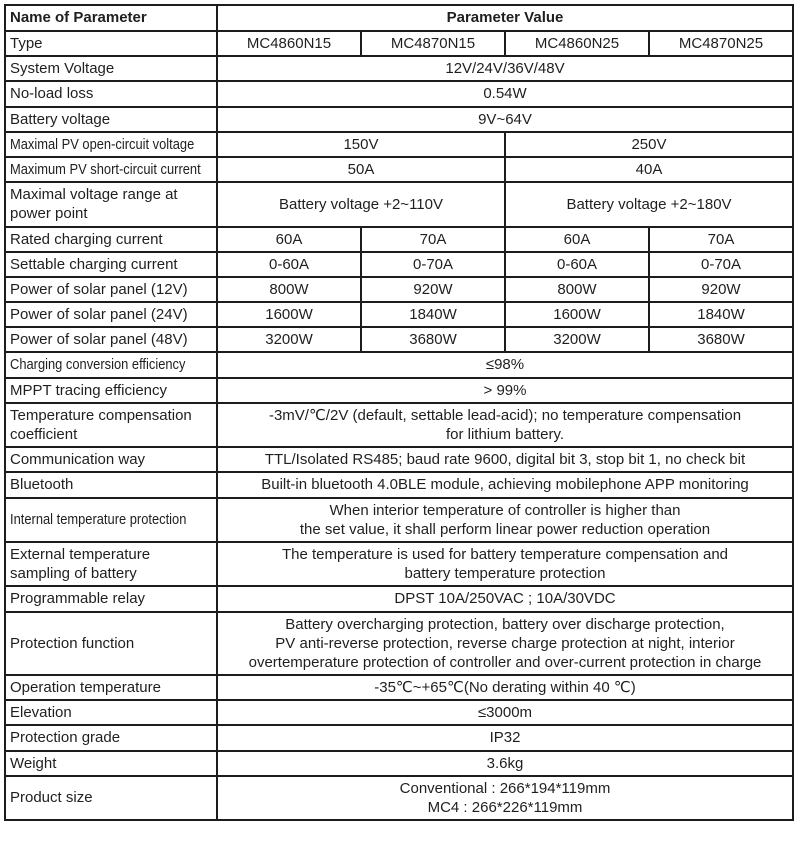 The width and height of the screenshot is (798, 857). What do you see at coordinates (111, 713) in the screenshot?
I see `param-name: Elevation` at bounding box center [111, 713].